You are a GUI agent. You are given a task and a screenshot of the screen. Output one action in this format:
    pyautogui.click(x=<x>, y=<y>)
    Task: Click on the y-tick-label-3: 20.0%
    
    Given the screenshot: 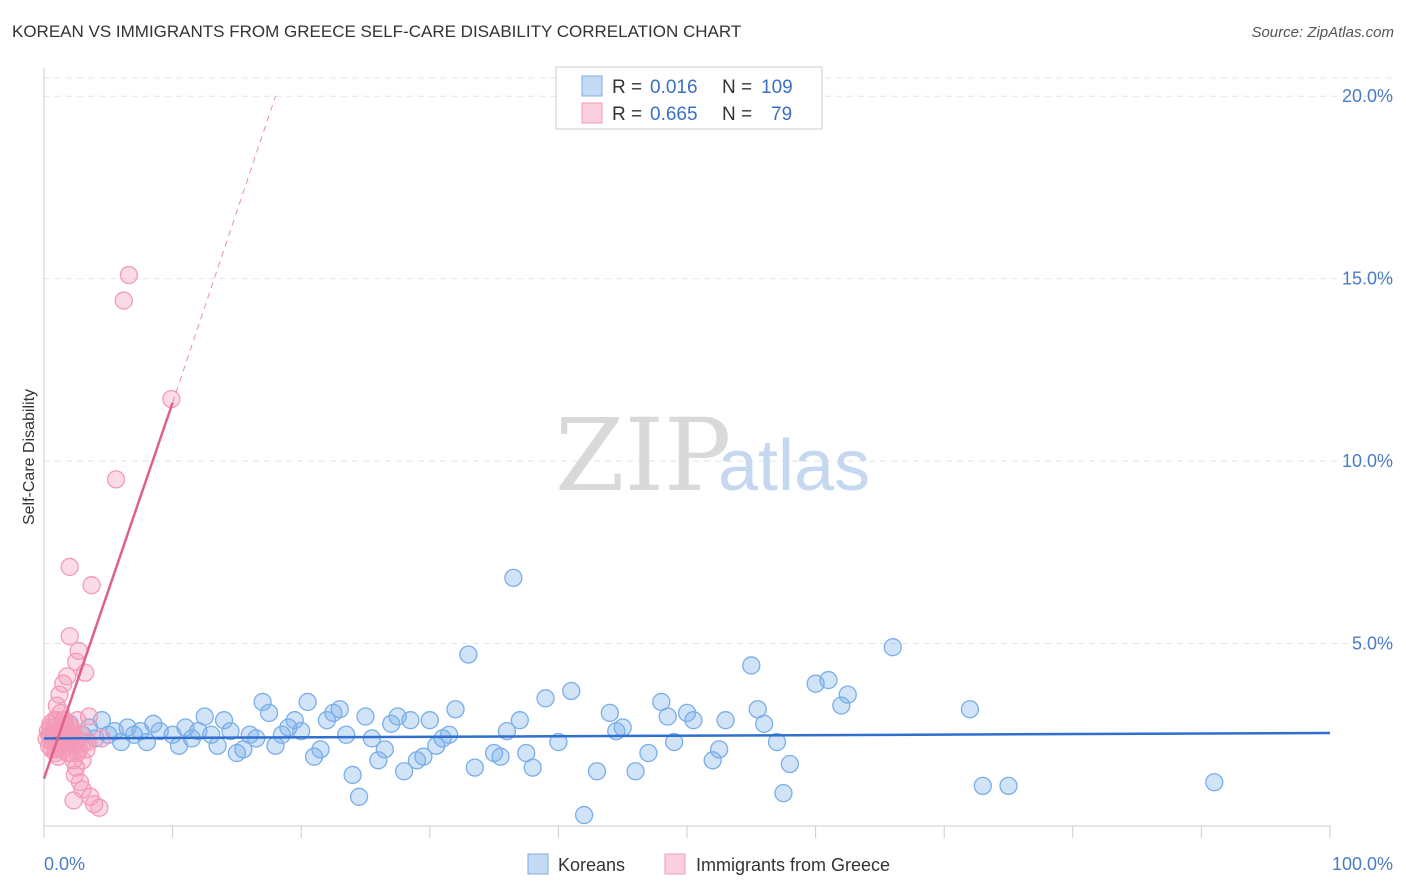 What is the action you would take?
    pyautogui.click(x=1367, y=96)
    